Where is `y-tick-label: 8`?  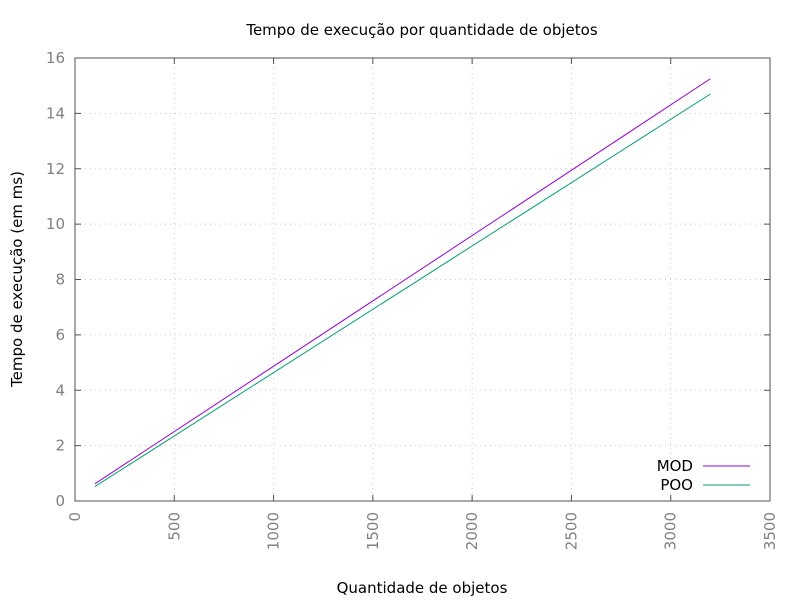 y-tick-label: 8 is located at coordinates (60, 280).